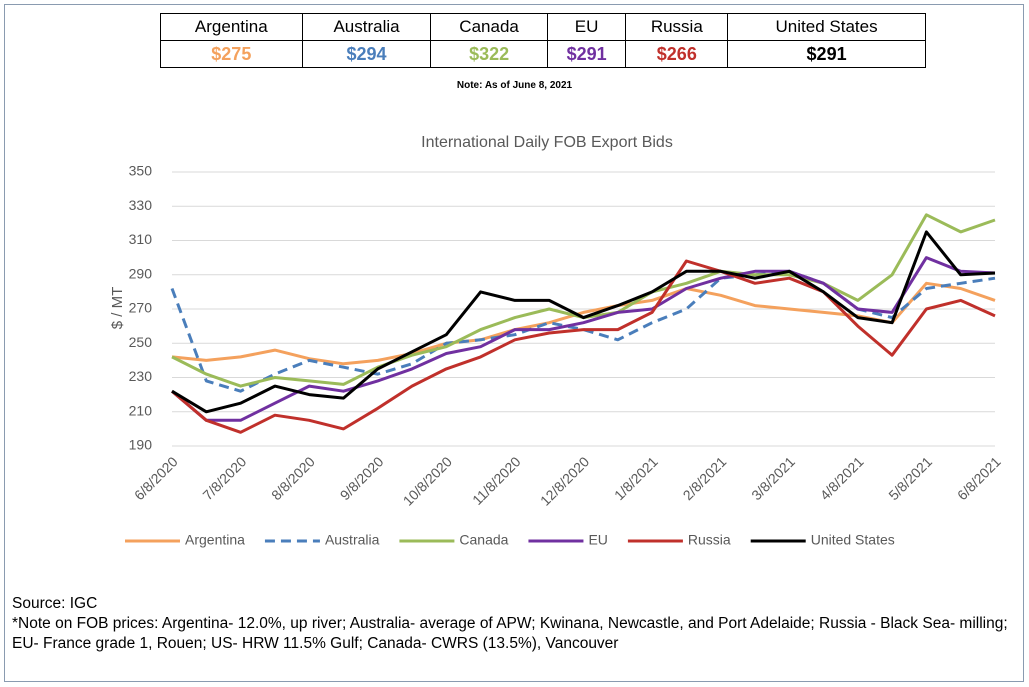  Describe the element at coordinates (293, 478) in the screenshot. I see `x-tick-label: 8/8/2020` at that location.